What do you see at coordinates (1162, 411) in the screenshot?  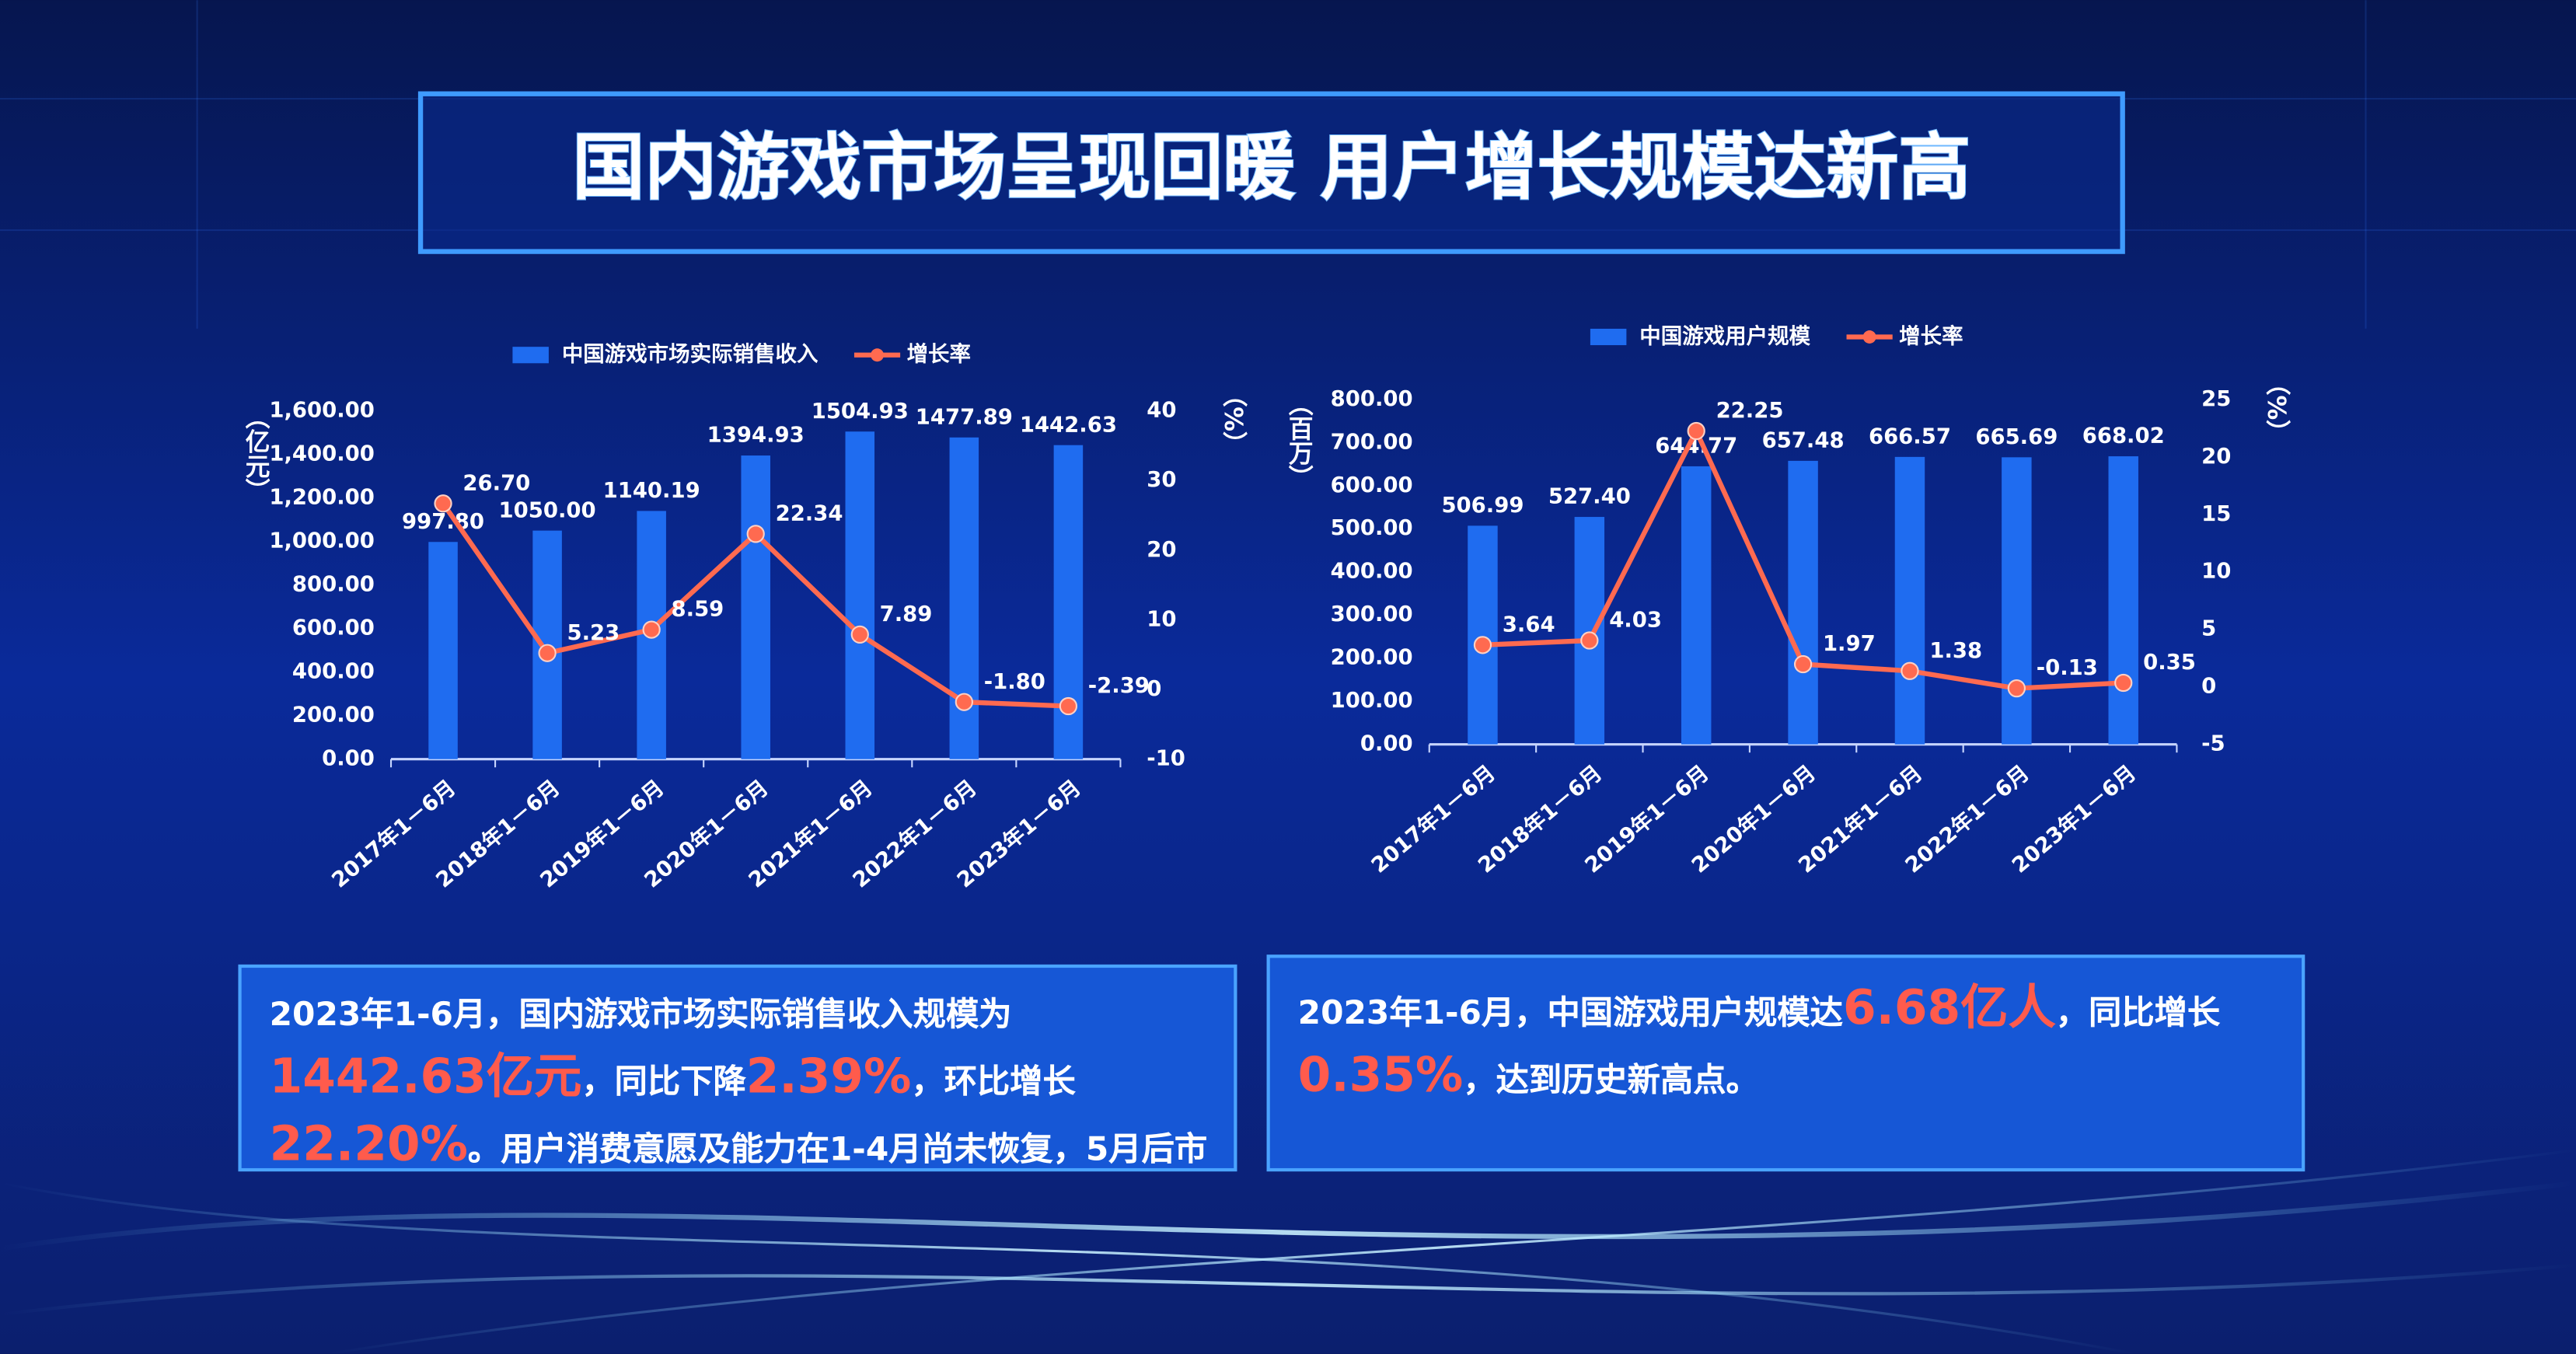 I see `y2-tick-label: 40` at bounding box center [1162, 411].